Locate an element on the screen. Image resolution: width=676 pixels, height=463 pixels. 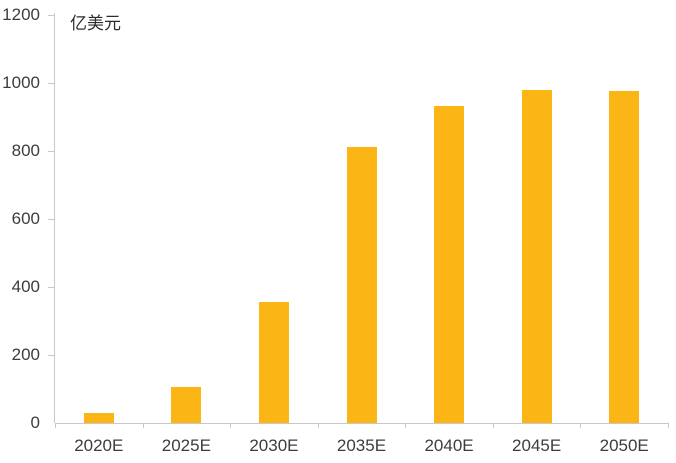
y-tick-label: 200 is located at coordinates (25, 354).